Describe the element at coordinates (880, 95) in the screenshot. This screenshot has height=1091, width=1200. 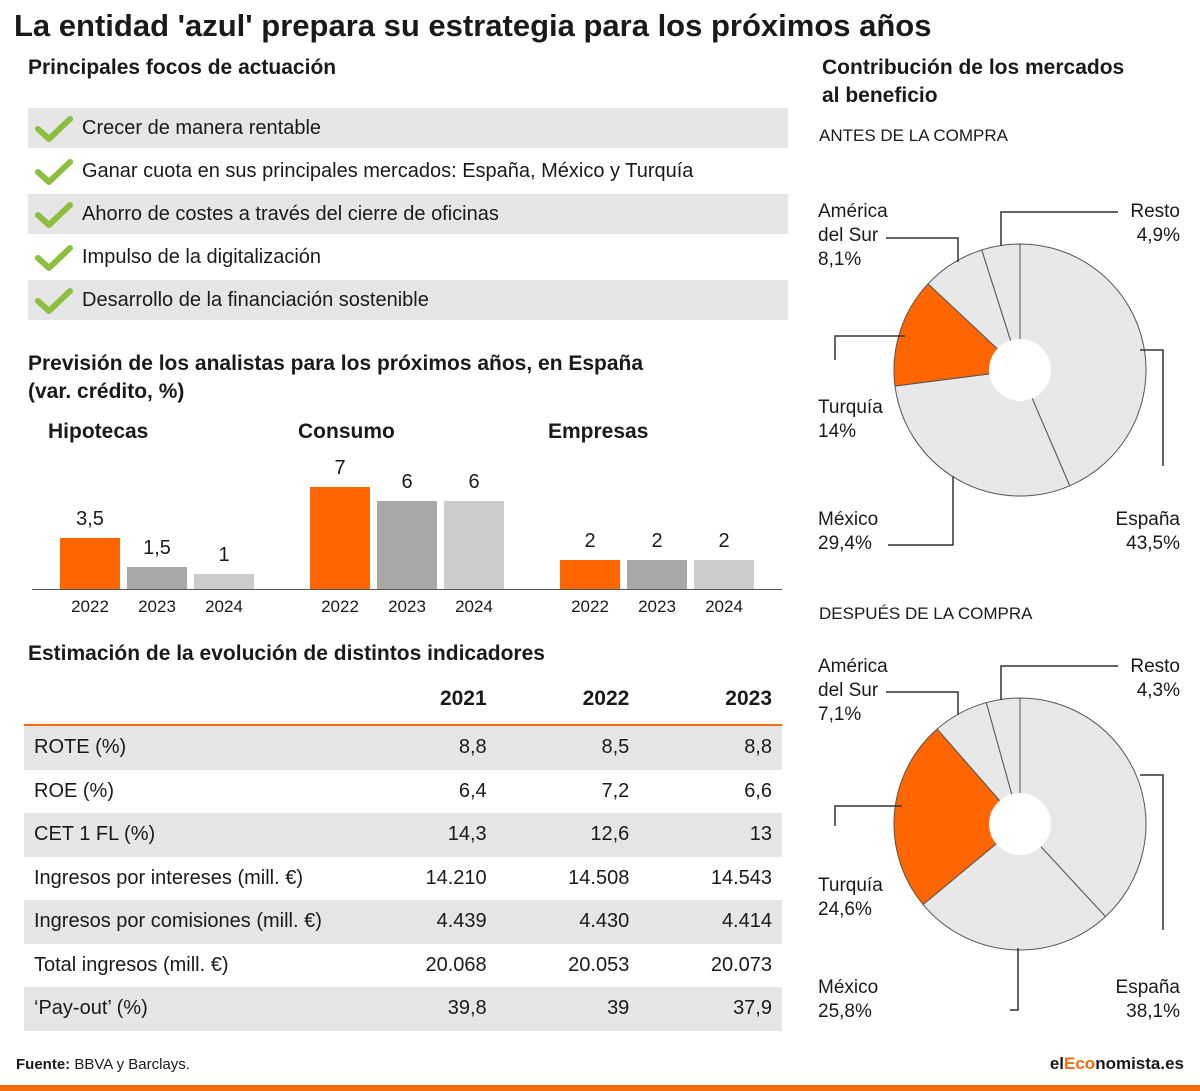
I see `markets-subheading: al beneficio` at that location.